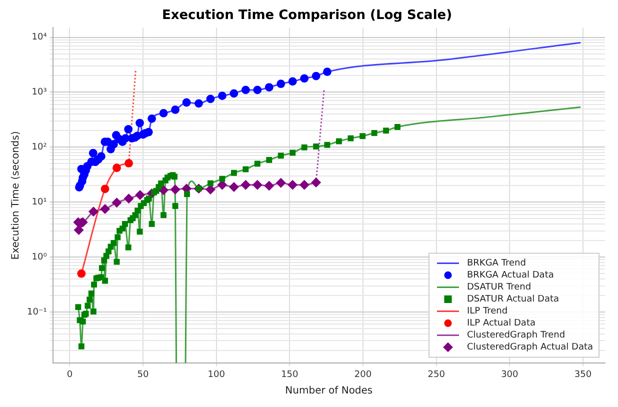  Describe the element at coordinates (40, 257) in the screenshot. I see `y-tick-label: 10⁰` at that location.